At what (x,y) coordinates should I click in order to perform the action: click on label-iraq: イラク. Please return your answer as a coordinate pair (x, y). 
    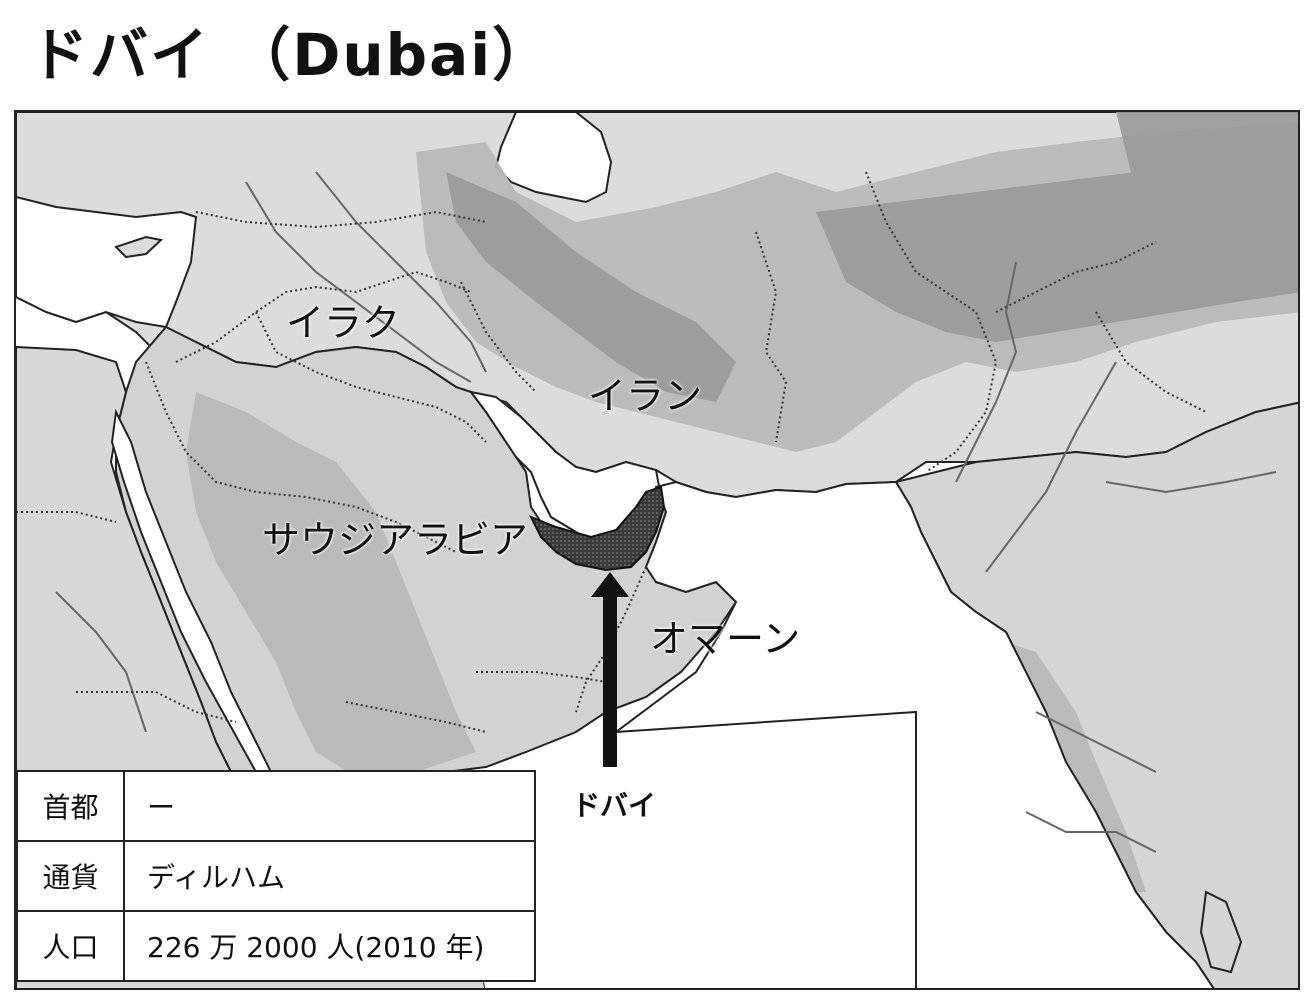
    Looking at the image, I should click on (343, 323).